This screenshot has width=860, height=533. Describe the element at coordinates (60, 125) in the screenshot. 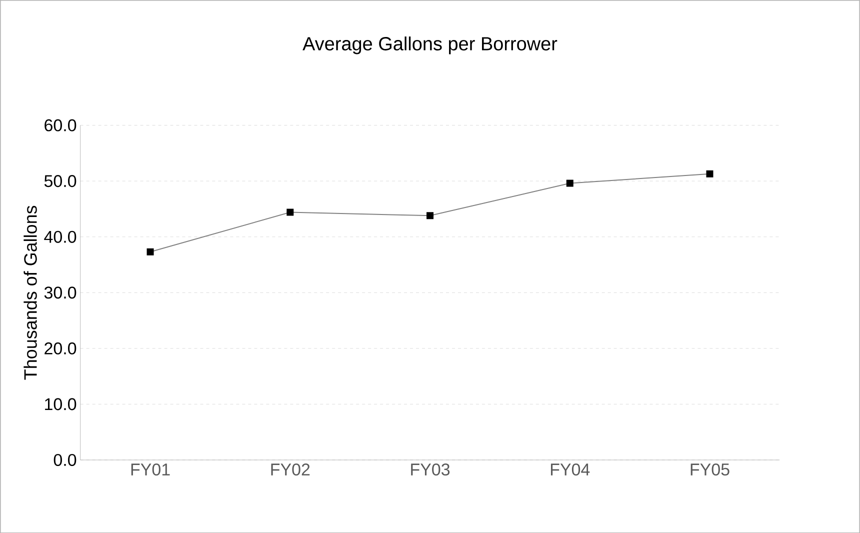

I see `y-tick-label: 60.0` at that location.